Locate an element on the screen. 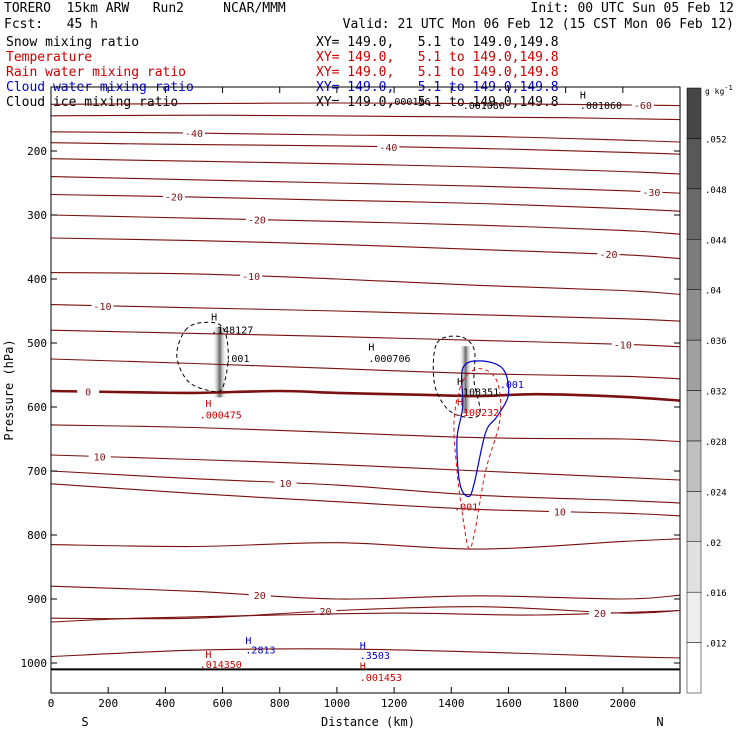 Image resolution: width=740 pixels, height=740 pixels. colorbar-tick-label-2: .044 is located at coordinates (716, 241).